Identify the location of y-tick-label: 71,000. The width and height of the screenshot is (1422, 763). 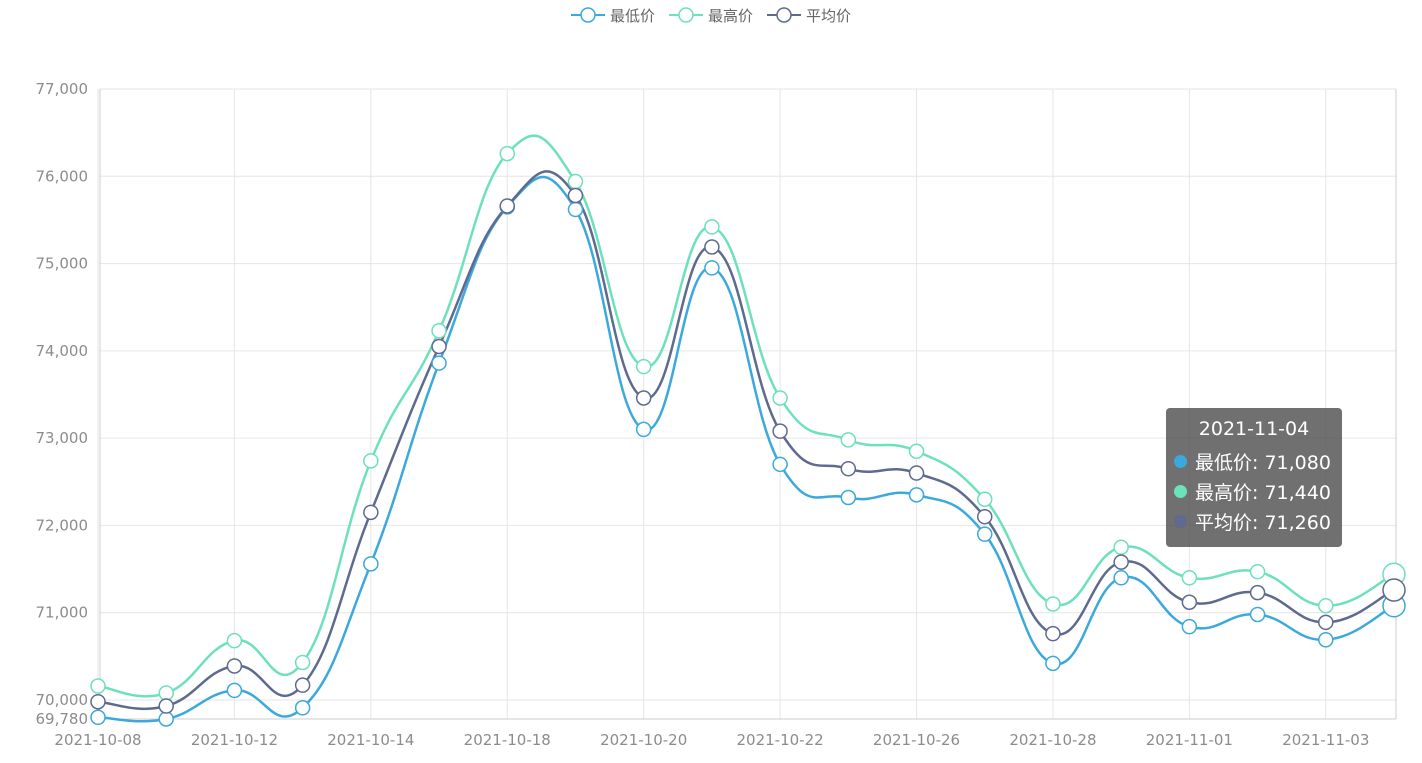
(62, 613).